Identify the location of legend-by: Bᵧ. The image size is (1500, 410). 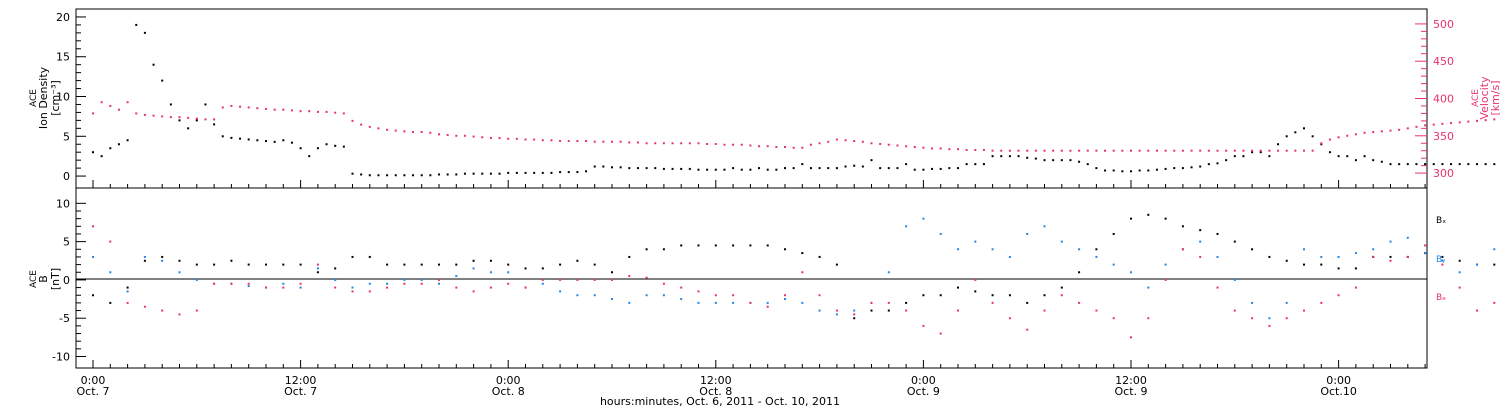
(1441, 260).